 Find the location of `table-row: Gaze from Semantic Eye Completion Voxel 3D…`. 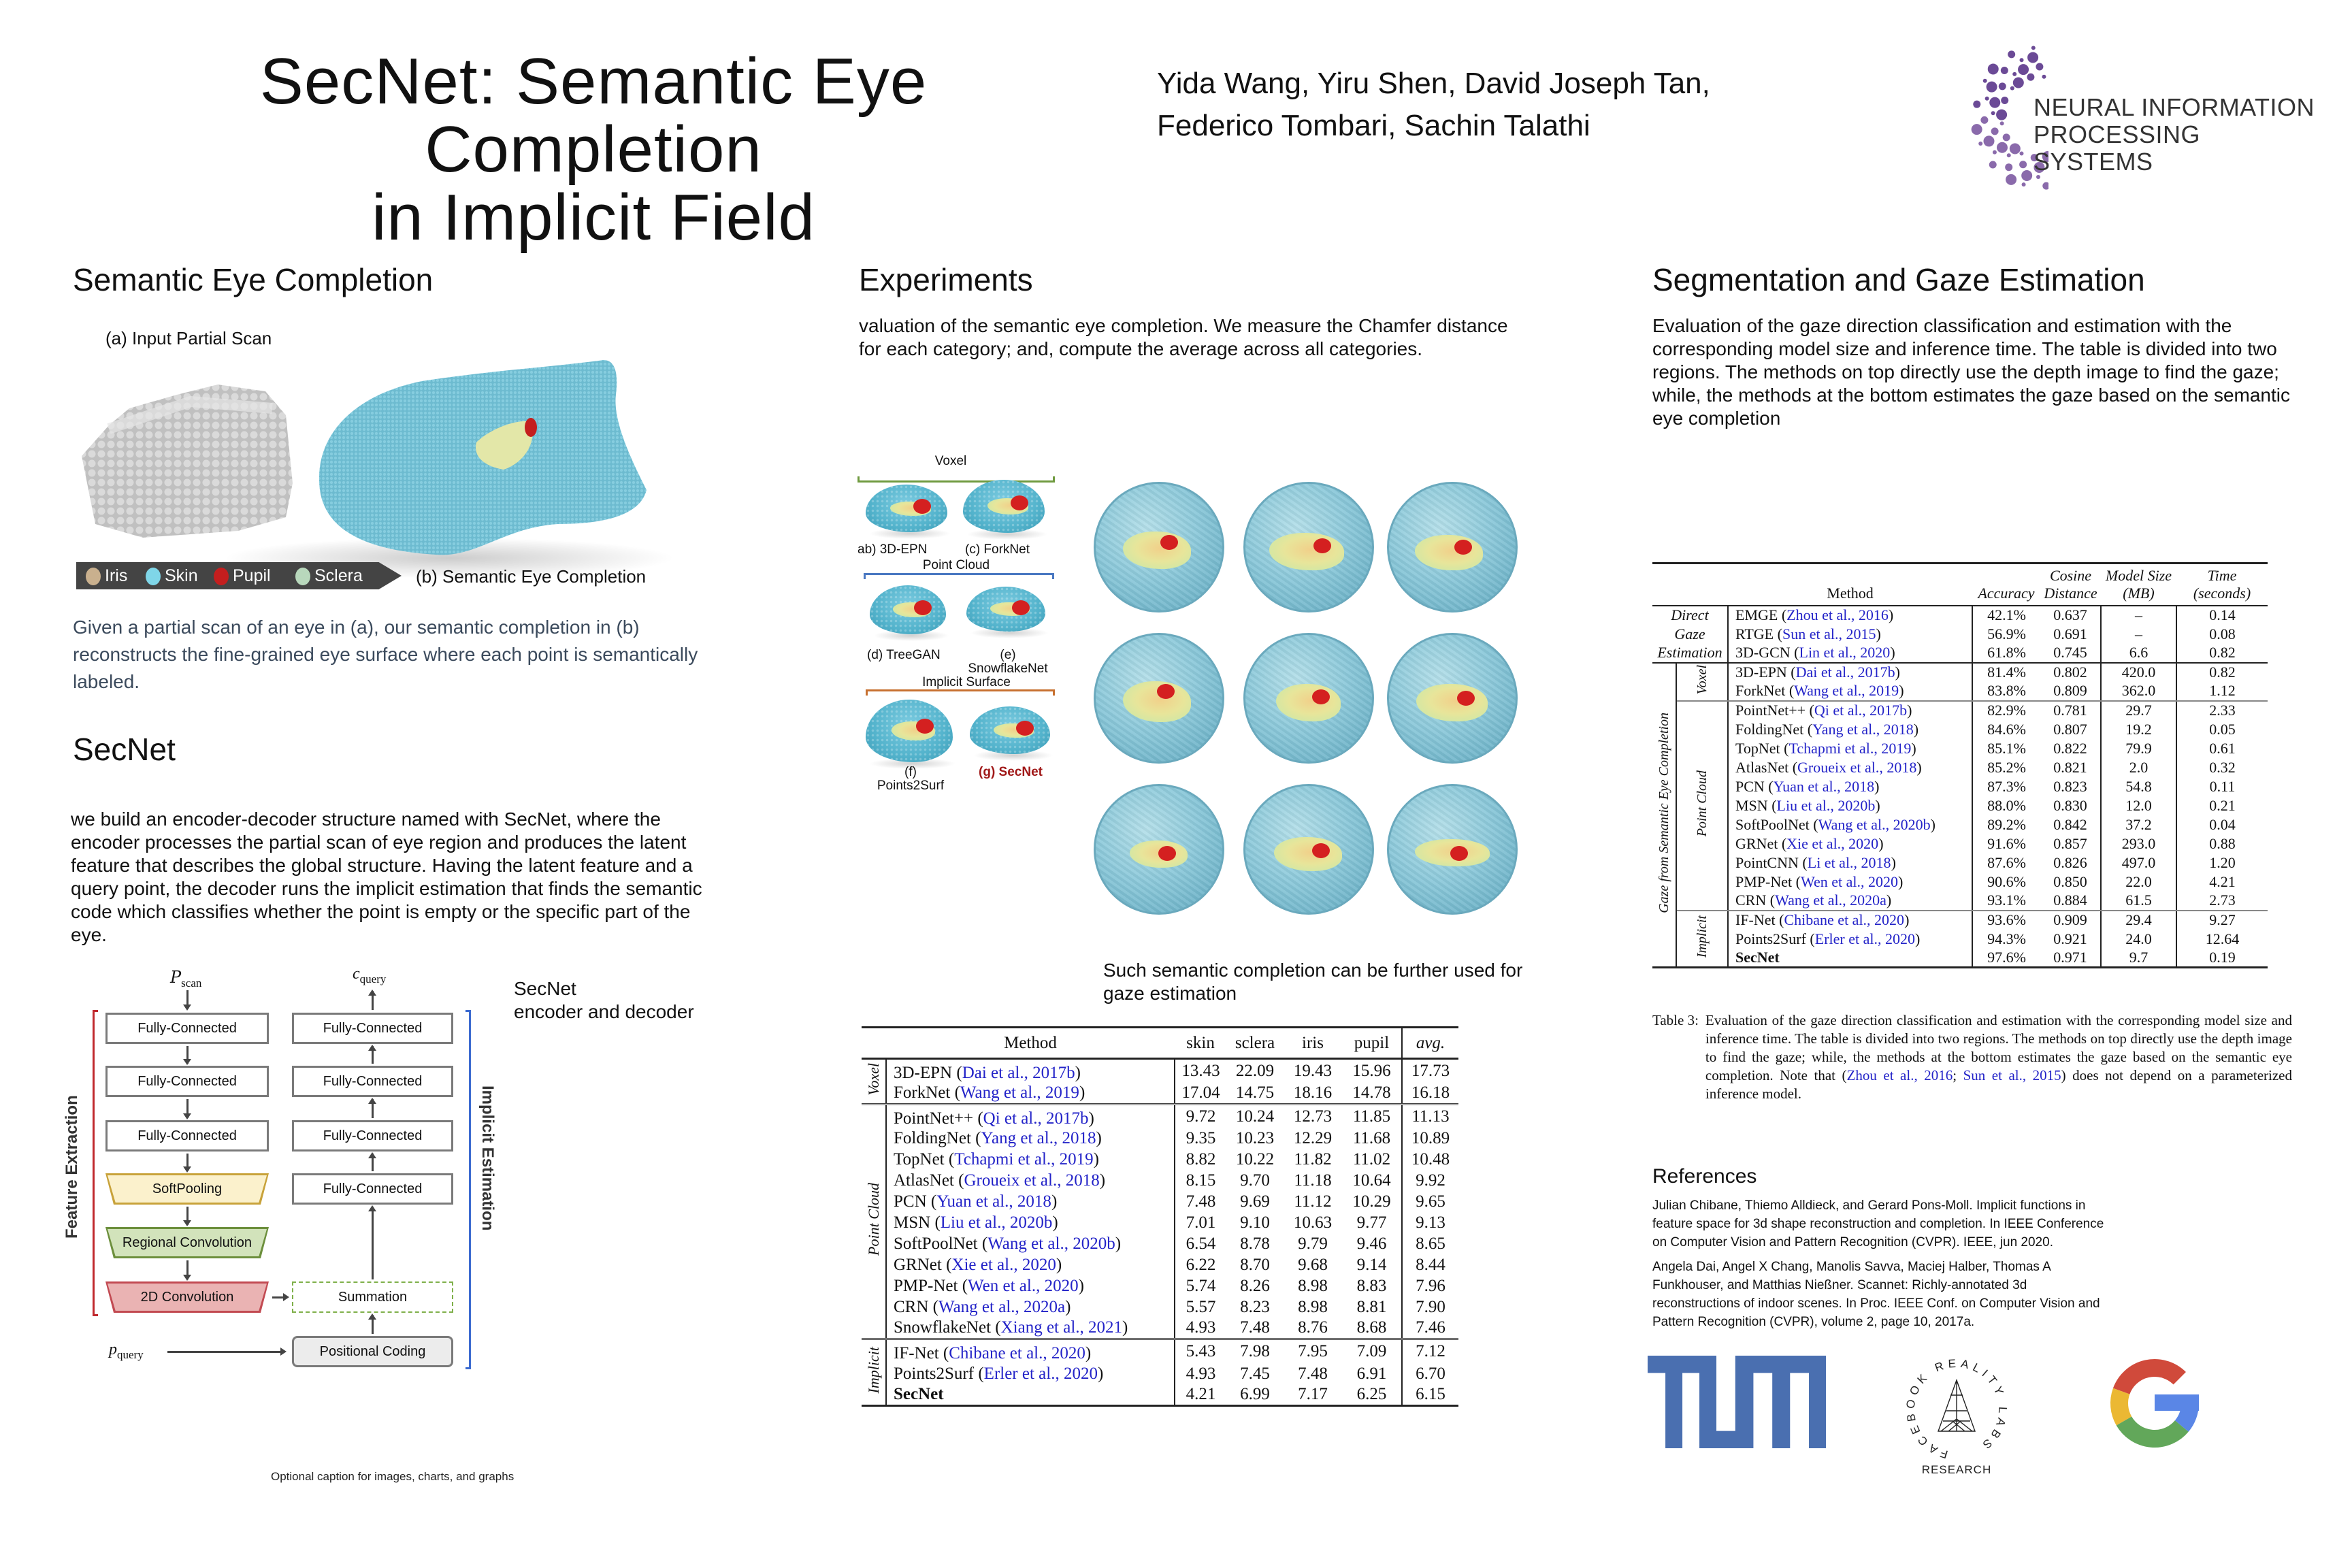

table-row: Gaze from Semantic Eye Completion Voxel 3D… is located at coordinates (1960, 815).